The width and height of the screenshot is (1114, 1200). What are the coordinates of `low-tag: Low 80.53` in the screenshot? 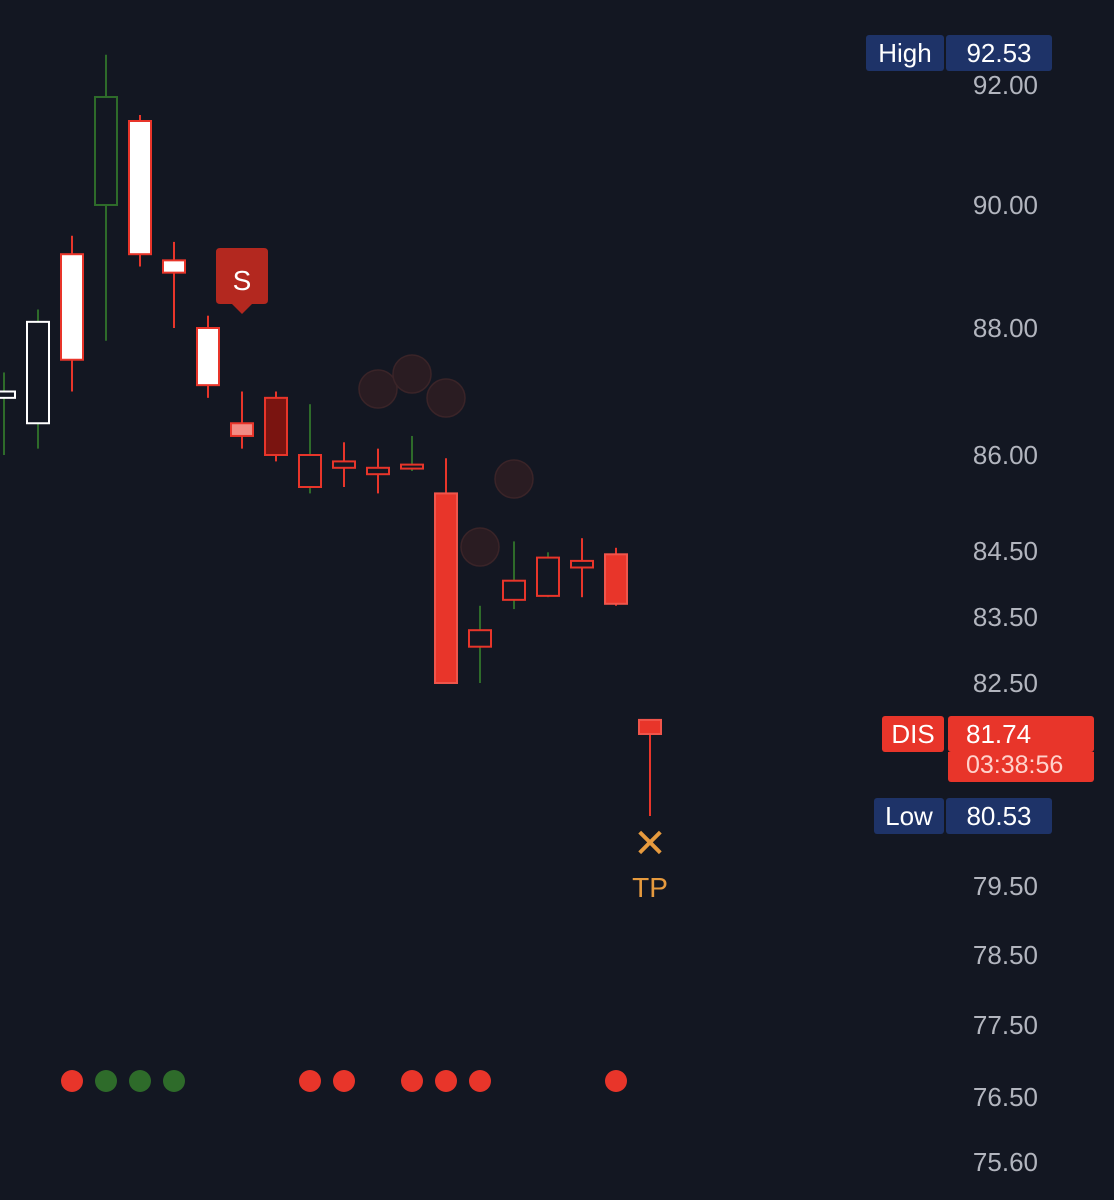 It's located at (963, 816).